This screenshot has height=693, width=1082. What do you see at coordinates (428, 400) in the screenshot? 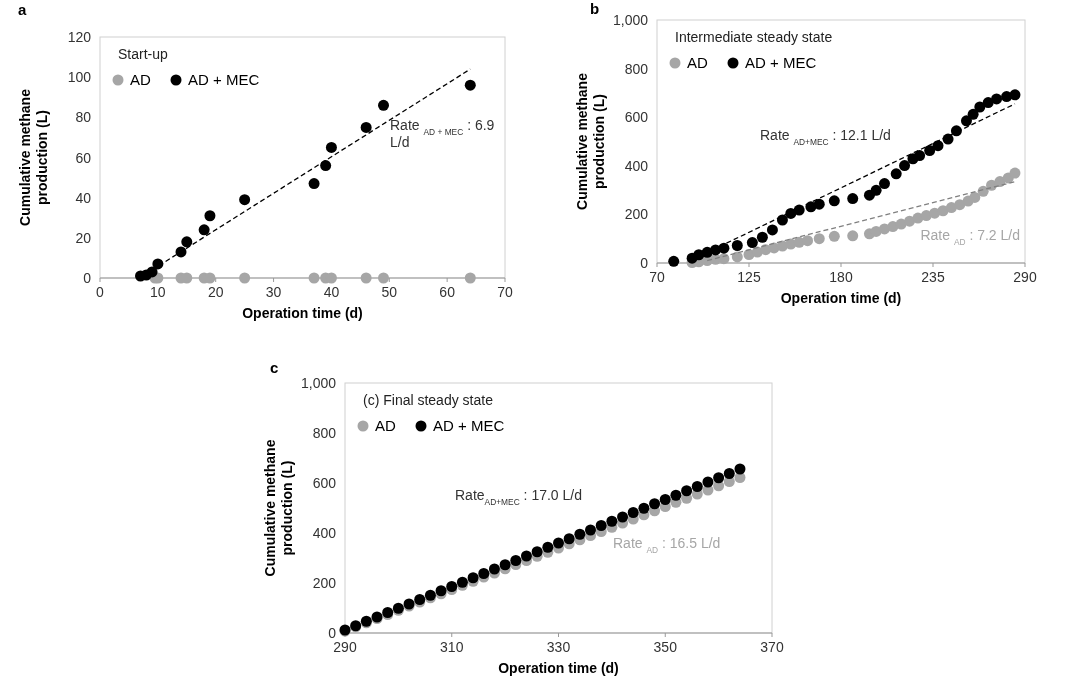
I see `text: (c) Final steady state` at bounding box center [428, 400].